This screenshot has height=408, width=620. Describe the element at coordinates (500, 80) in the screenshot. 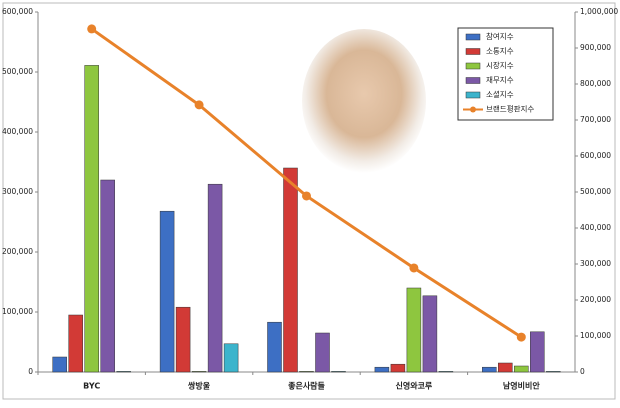

I see `legend-label: 재무지수` at that location.